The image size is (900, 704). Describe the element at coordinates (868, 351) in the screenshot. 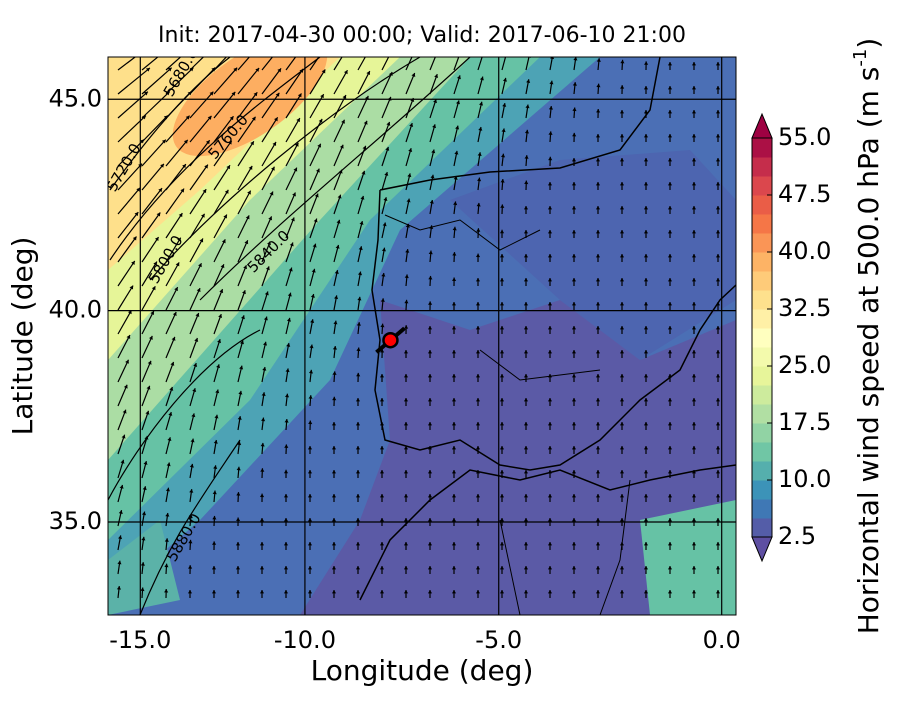

I see `colorbar-label-text: Horizontal wind speed at 500.0 hPa (m s` at that location.